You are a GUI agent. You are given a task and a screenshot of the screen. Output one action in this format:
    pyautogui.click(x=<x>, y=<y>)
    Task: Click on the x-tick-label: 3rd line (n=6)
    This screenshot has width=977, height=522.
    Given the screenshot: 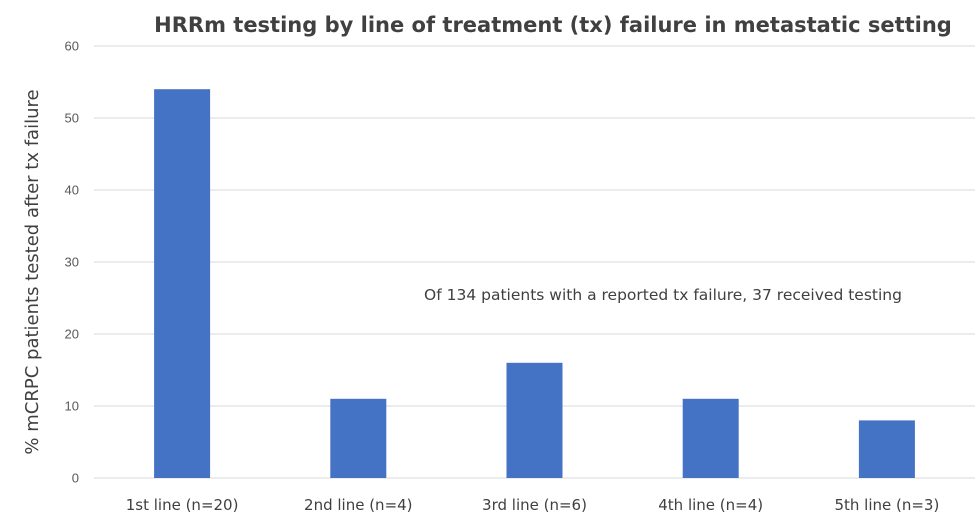 What is the action you would take?
    pyautogui.click(x=534, y=505)
    